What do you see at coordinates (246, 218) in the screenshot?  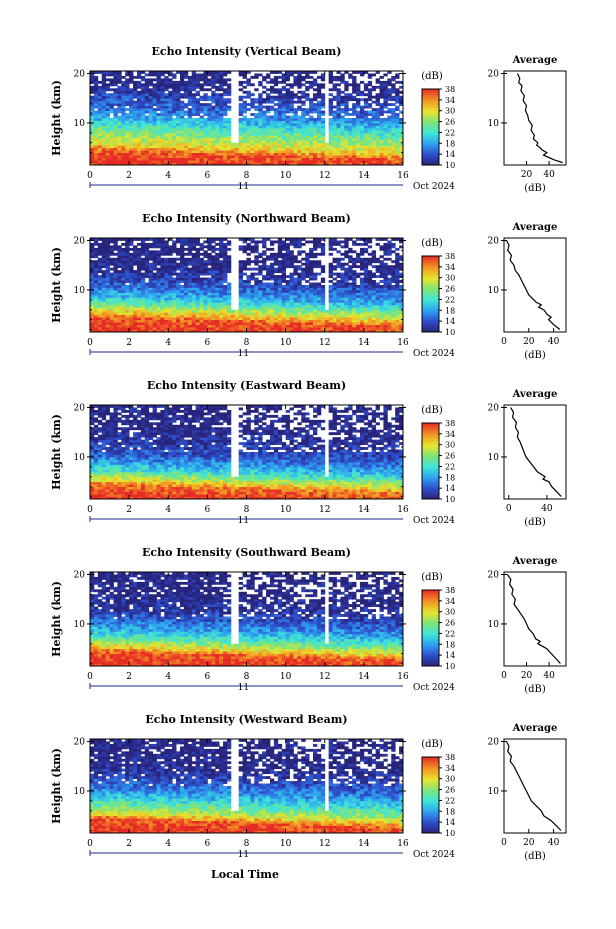 I see `panel-title: Echo Intensity (Northward Beam)` at bounding box center [246, 218].